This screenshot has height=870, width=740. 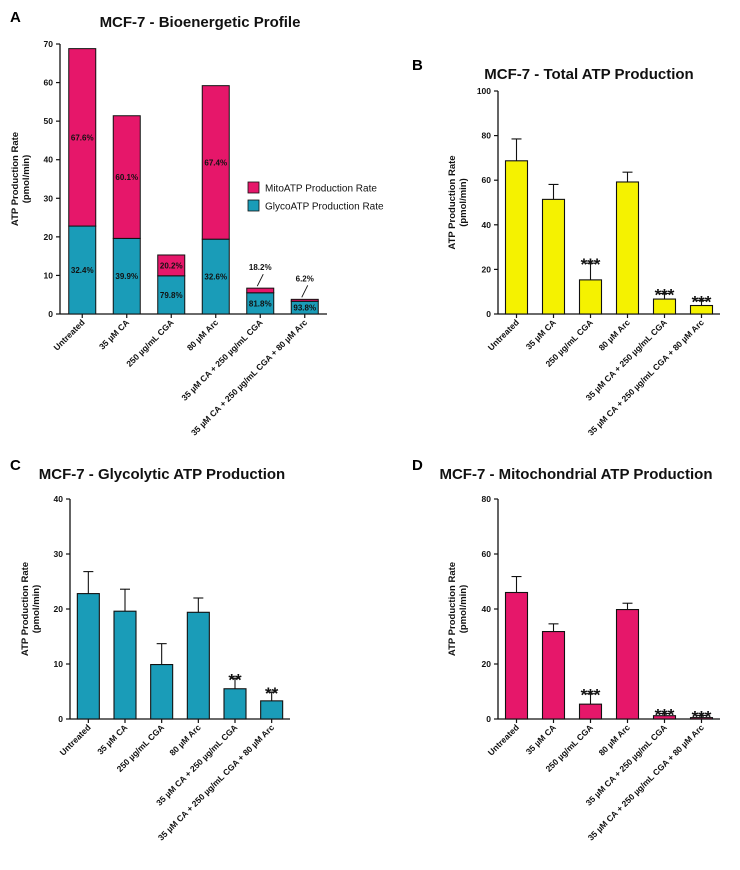 What do you see at coordinates (588, 74) in the screenshot?
I see `chart-title: MCF-7 - Total ATP Production` at bounding box center [588, 74].